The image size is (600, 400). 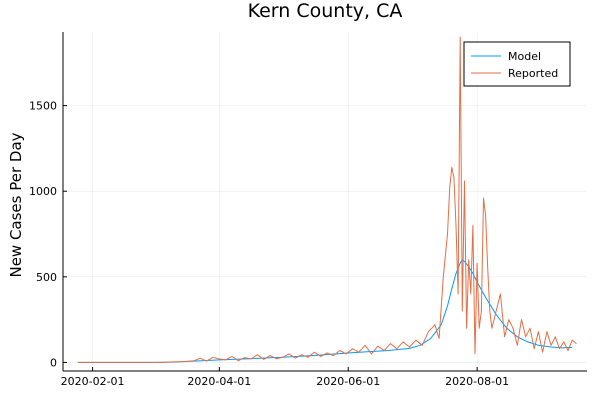 I want to click on legend-box, so click(x=517, y=64).